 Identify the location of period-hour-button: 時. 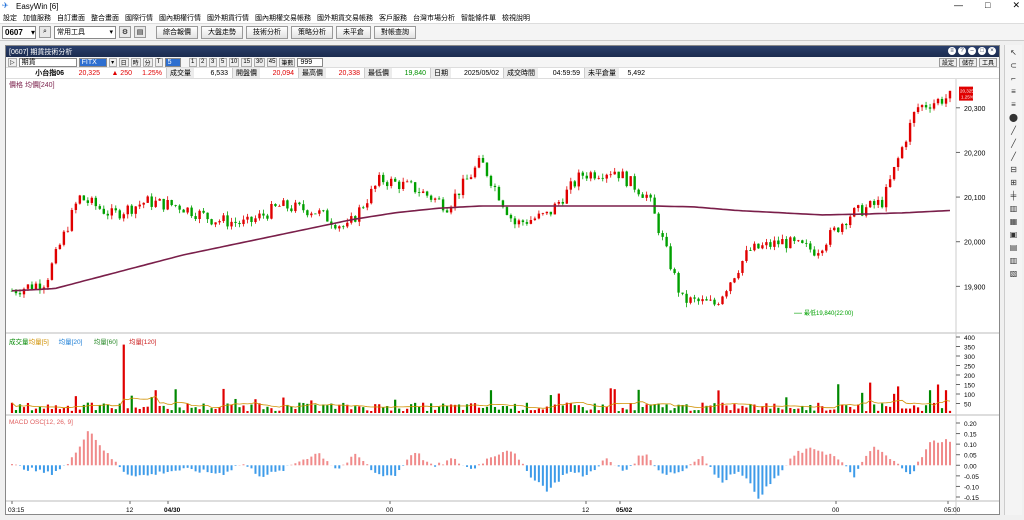
(135, 62).